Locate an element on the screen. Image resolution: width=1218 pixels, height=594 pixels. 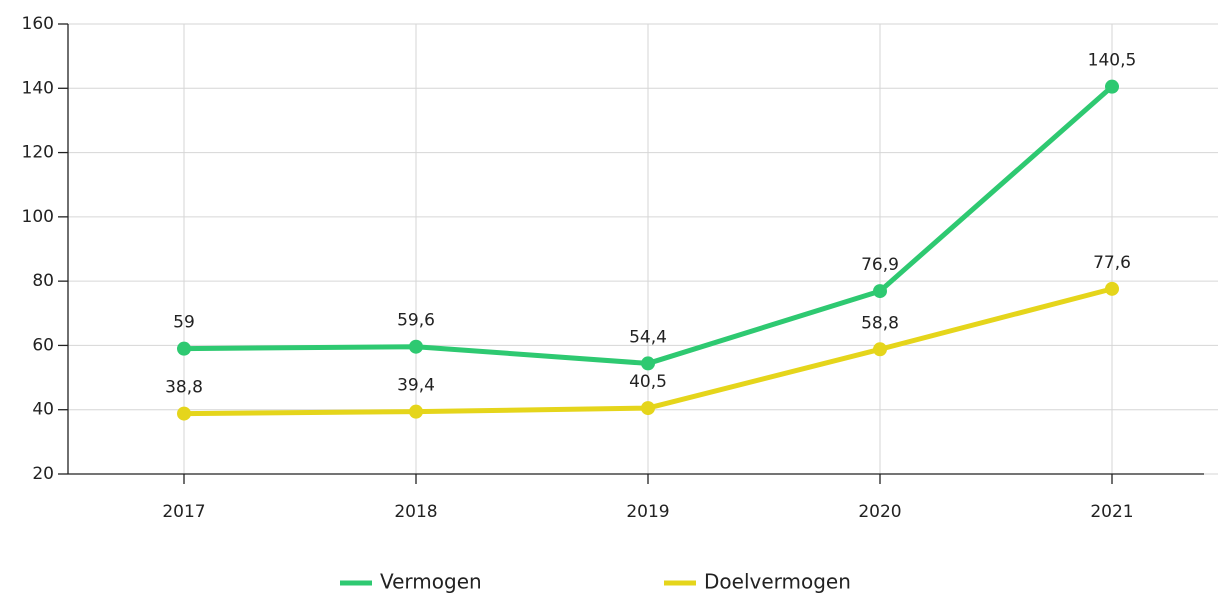
legend-label: Doelvermogen is located at coordinates (777, 582).